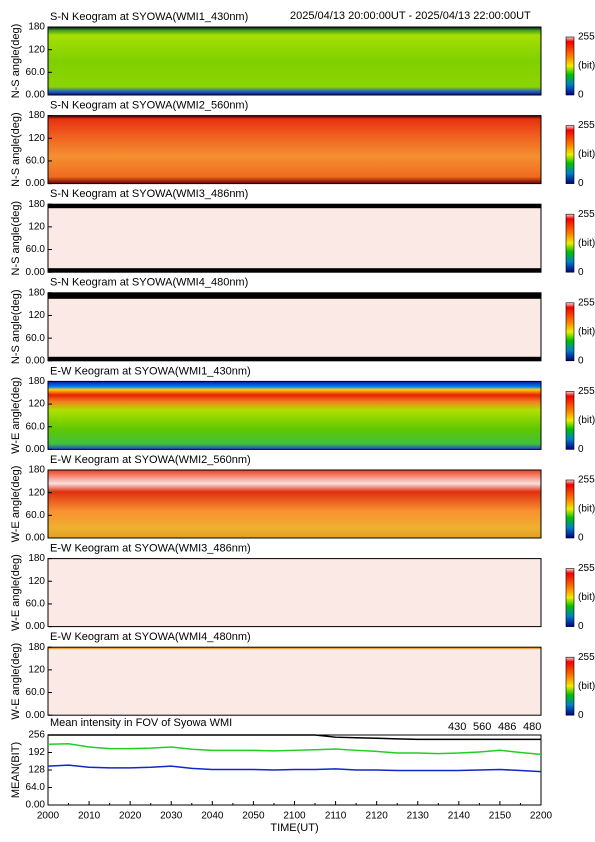  What do you see at coordinates (541, 816) in the screenshot?
I see `x-tick-label: 2200` at bounding box center [541, 816].